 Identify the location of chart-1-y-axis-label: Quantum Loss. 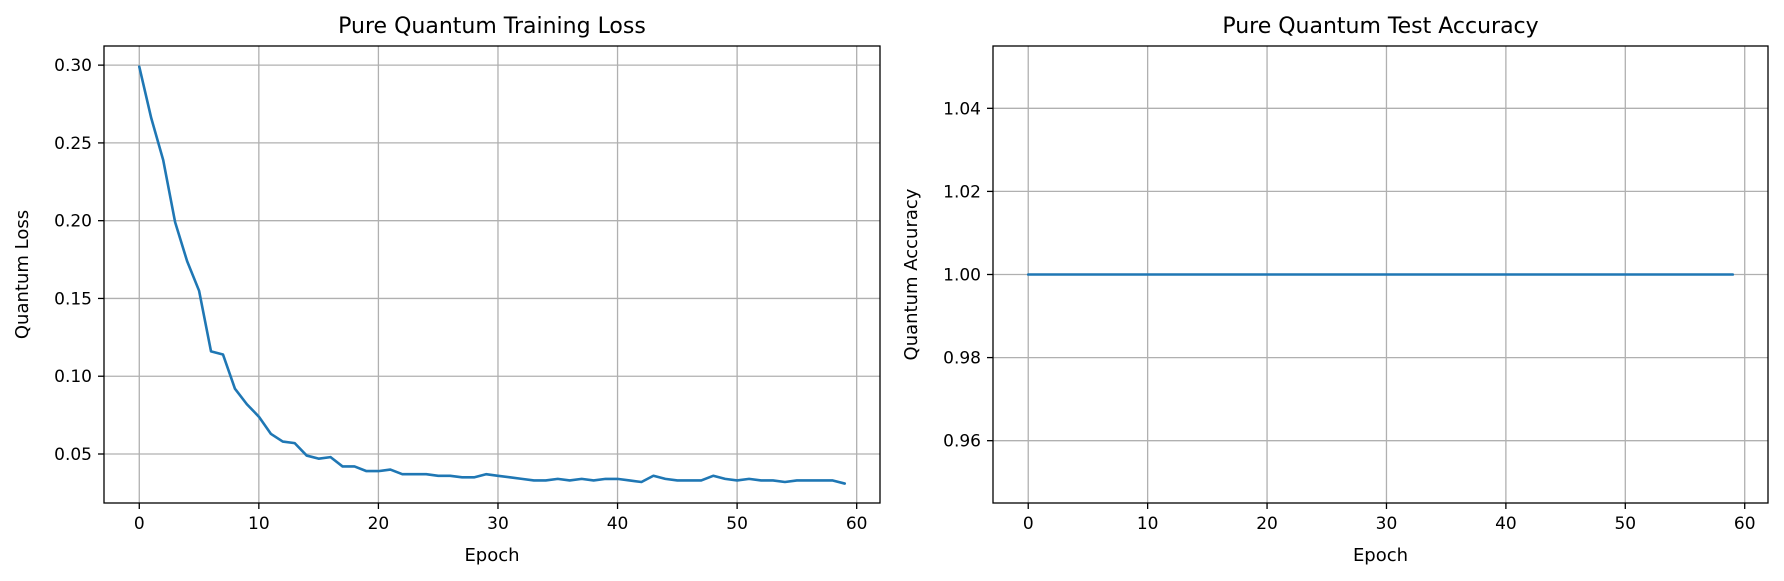
(22, 274).